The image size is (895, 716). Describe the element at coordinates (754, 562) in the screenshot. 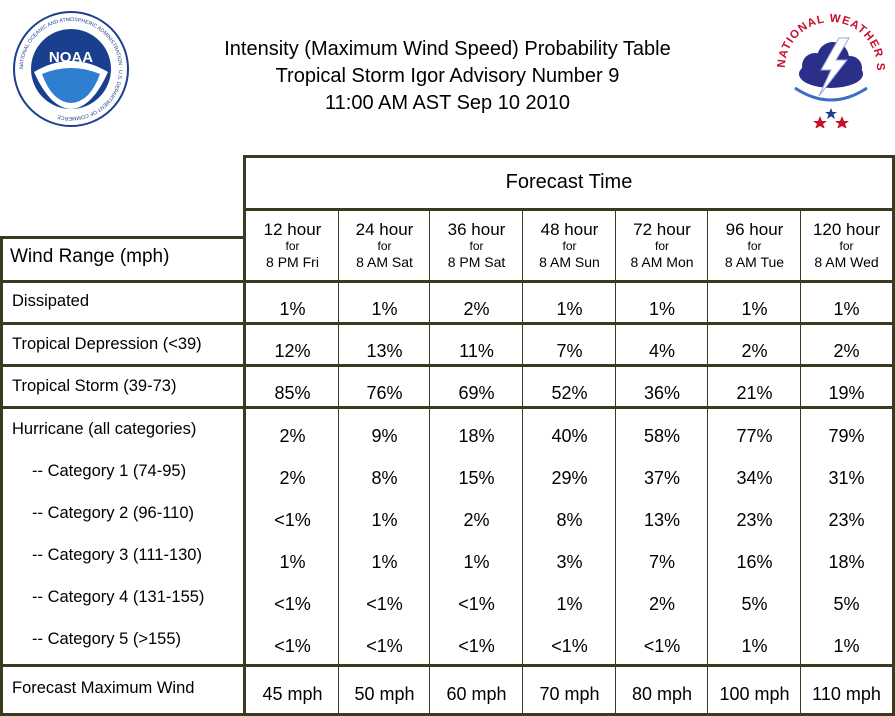

I see `table-cell: 16%` at that location.